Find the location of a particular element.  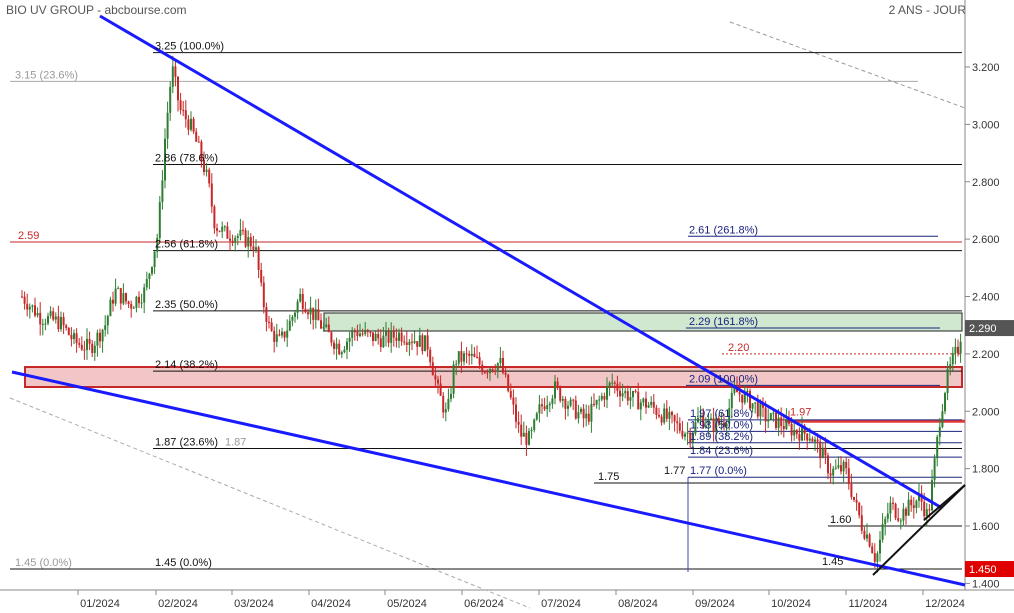

fib-short-label: 1.77 (0.0%) is located at coordinates (718, 471).